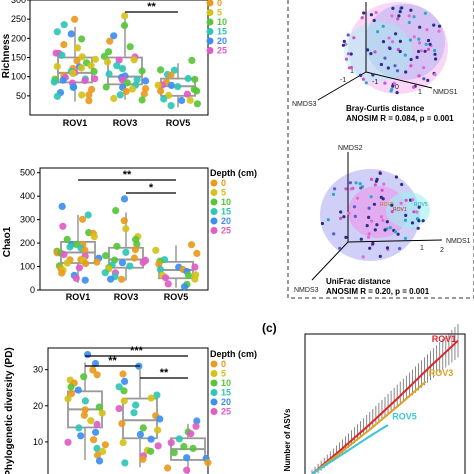 This screenshot has height=474, width=474. What do you see at coordinates (128, 410) in the screenshot?
I see `pd-plot-frame` at bounding box center [128, 410].